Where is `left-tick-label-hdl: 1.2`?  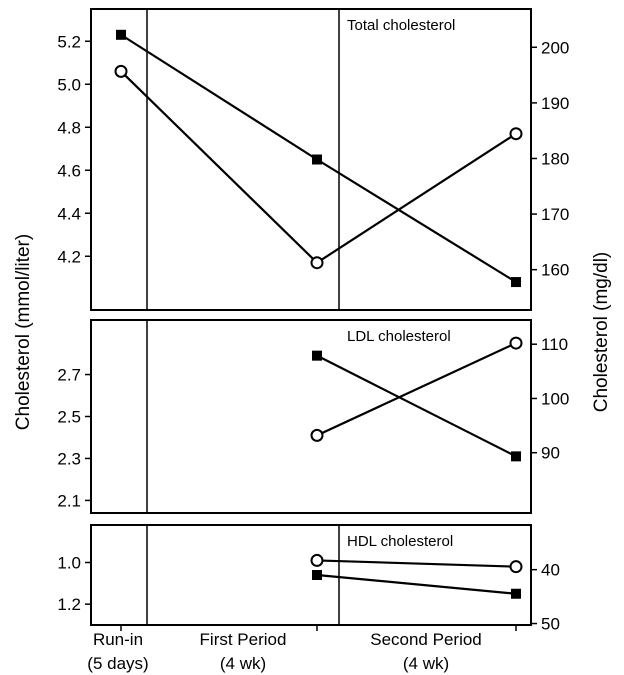 left-tick-label-hdl: 1.2 is located at coordinates (69, 604).